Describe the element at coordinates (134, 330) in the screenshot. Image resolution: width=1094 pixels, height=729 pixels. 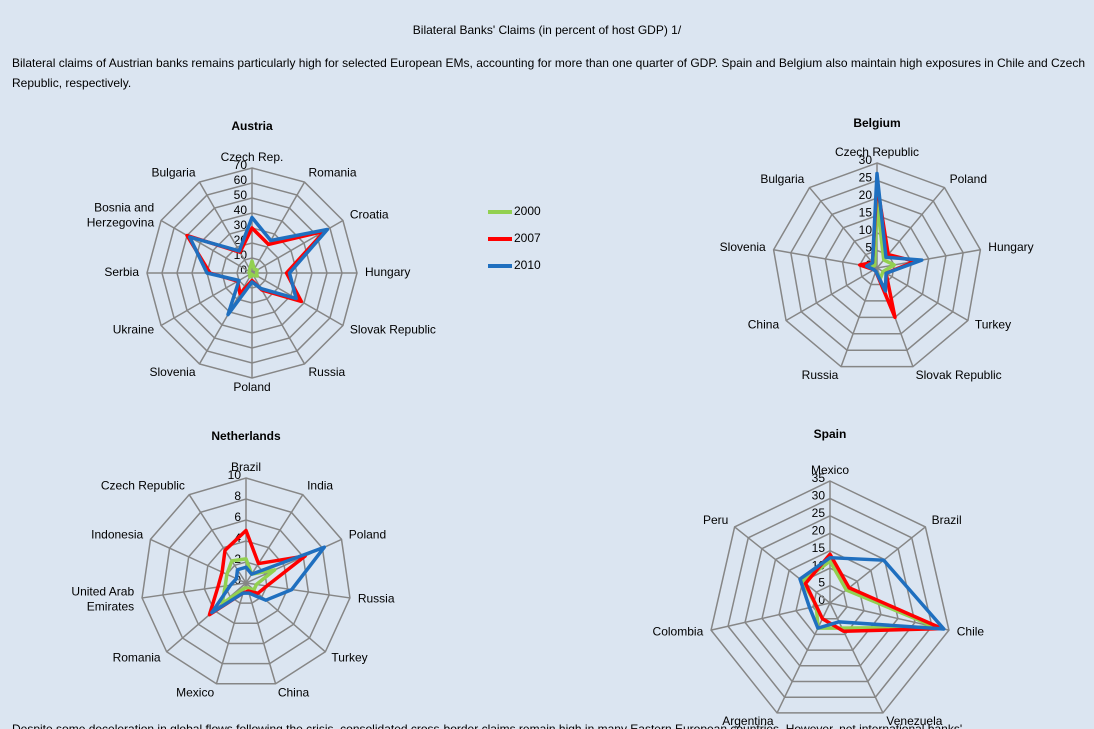
I see `category-label: Ukraine` at that location.